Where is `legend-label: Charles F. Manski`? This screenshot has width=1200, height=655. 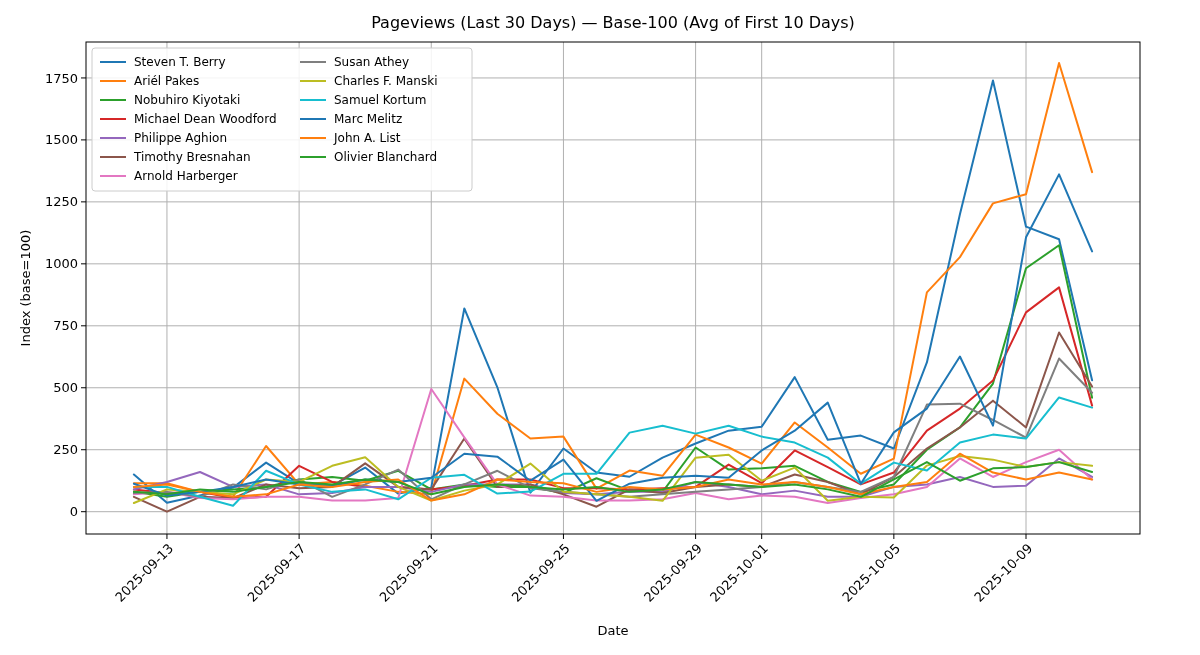 legend-label: Charles F. Manski is located at coordinates (386, 81).